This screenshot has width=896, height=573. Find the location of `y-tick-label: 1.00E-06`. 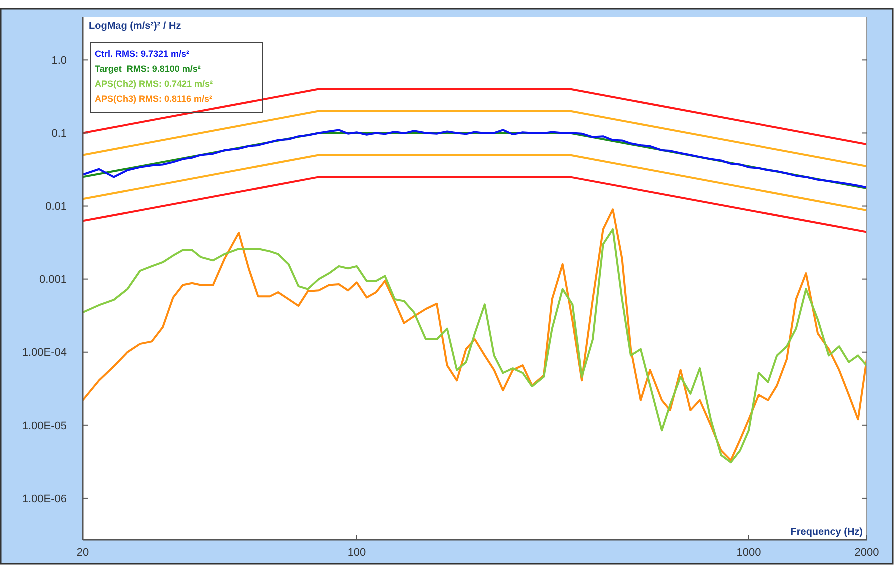

y-tick-label: 1.00E-06 is located at coordinates (44, 499).